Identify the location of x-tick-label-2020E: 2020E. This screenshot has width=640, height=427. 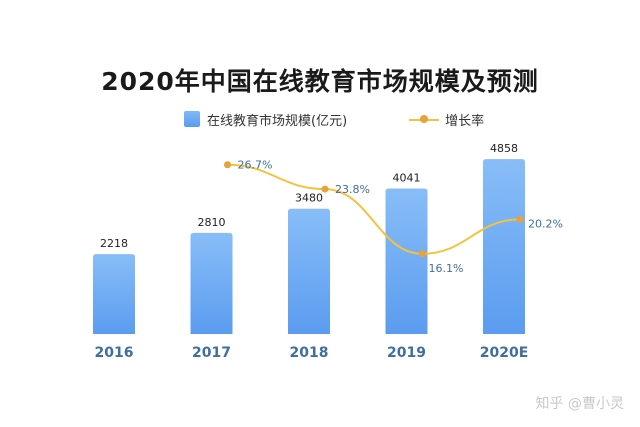
(504, 353).